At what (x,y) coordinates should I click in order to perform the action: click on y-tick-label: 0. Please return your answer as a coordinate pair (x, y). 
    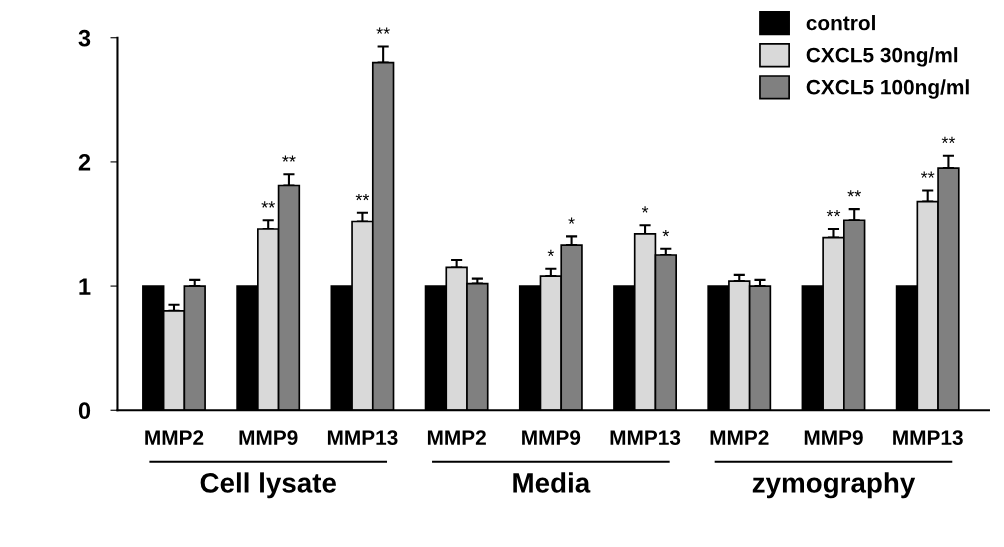
    Looking at the image, I should click on (84, 411).